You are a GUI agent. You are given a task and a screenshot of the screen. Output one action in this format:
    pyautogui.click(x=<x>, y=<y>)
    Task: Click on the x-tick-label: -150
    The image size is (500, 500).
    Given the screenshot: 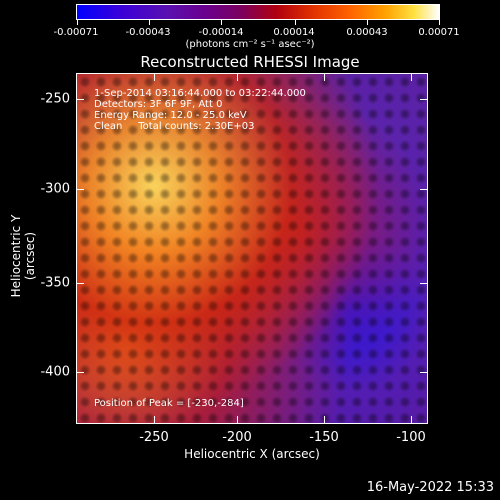 What is the action you would take?
    pyautogui.click(x=324, y=437)
    